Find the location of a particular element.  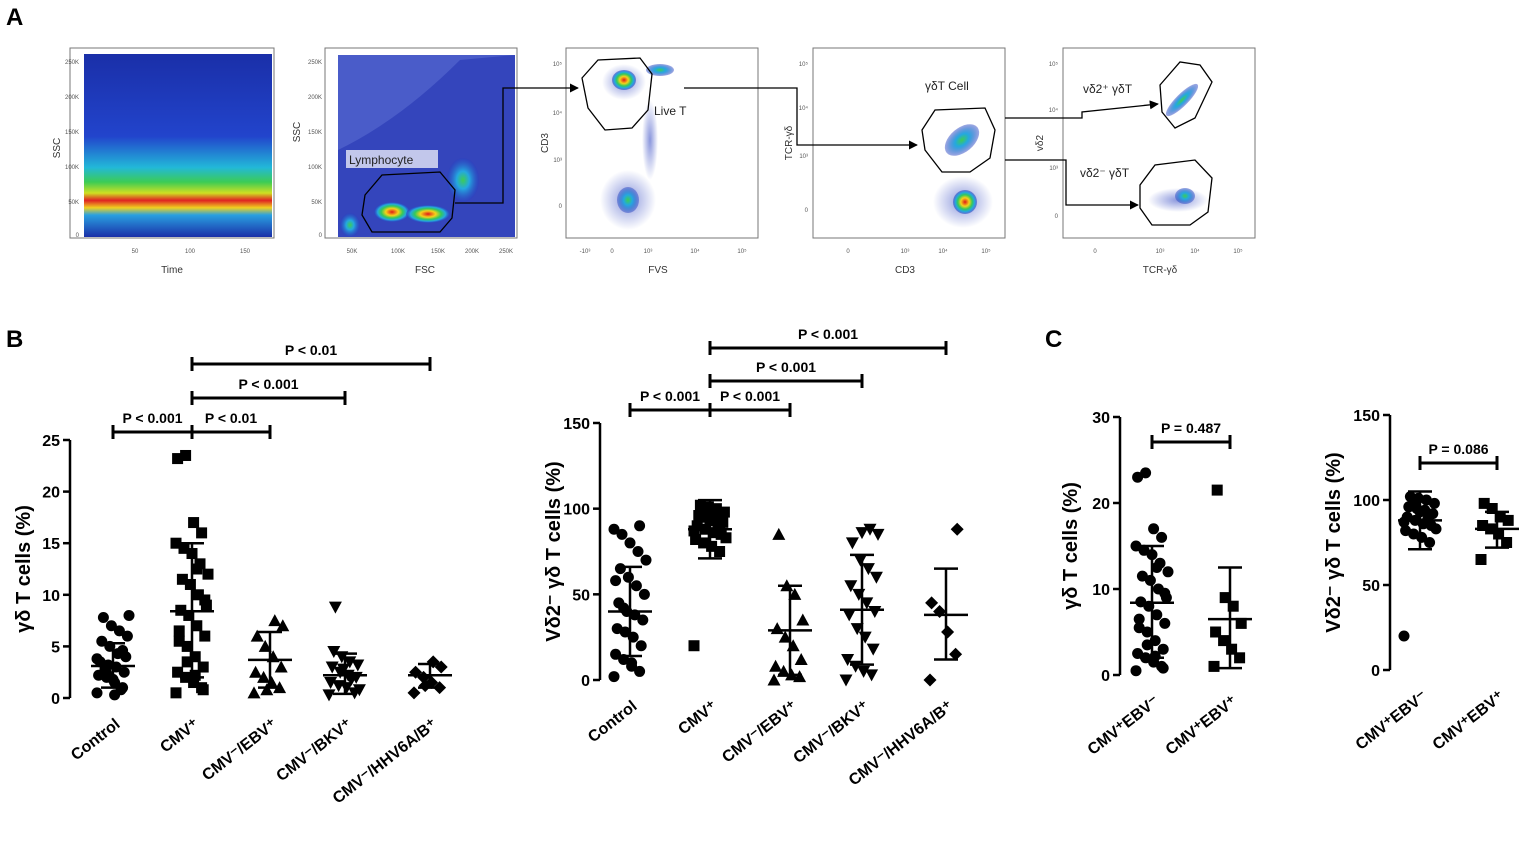

flow-5-ytick: 10⁴ is located at coordinates (1054, 110).